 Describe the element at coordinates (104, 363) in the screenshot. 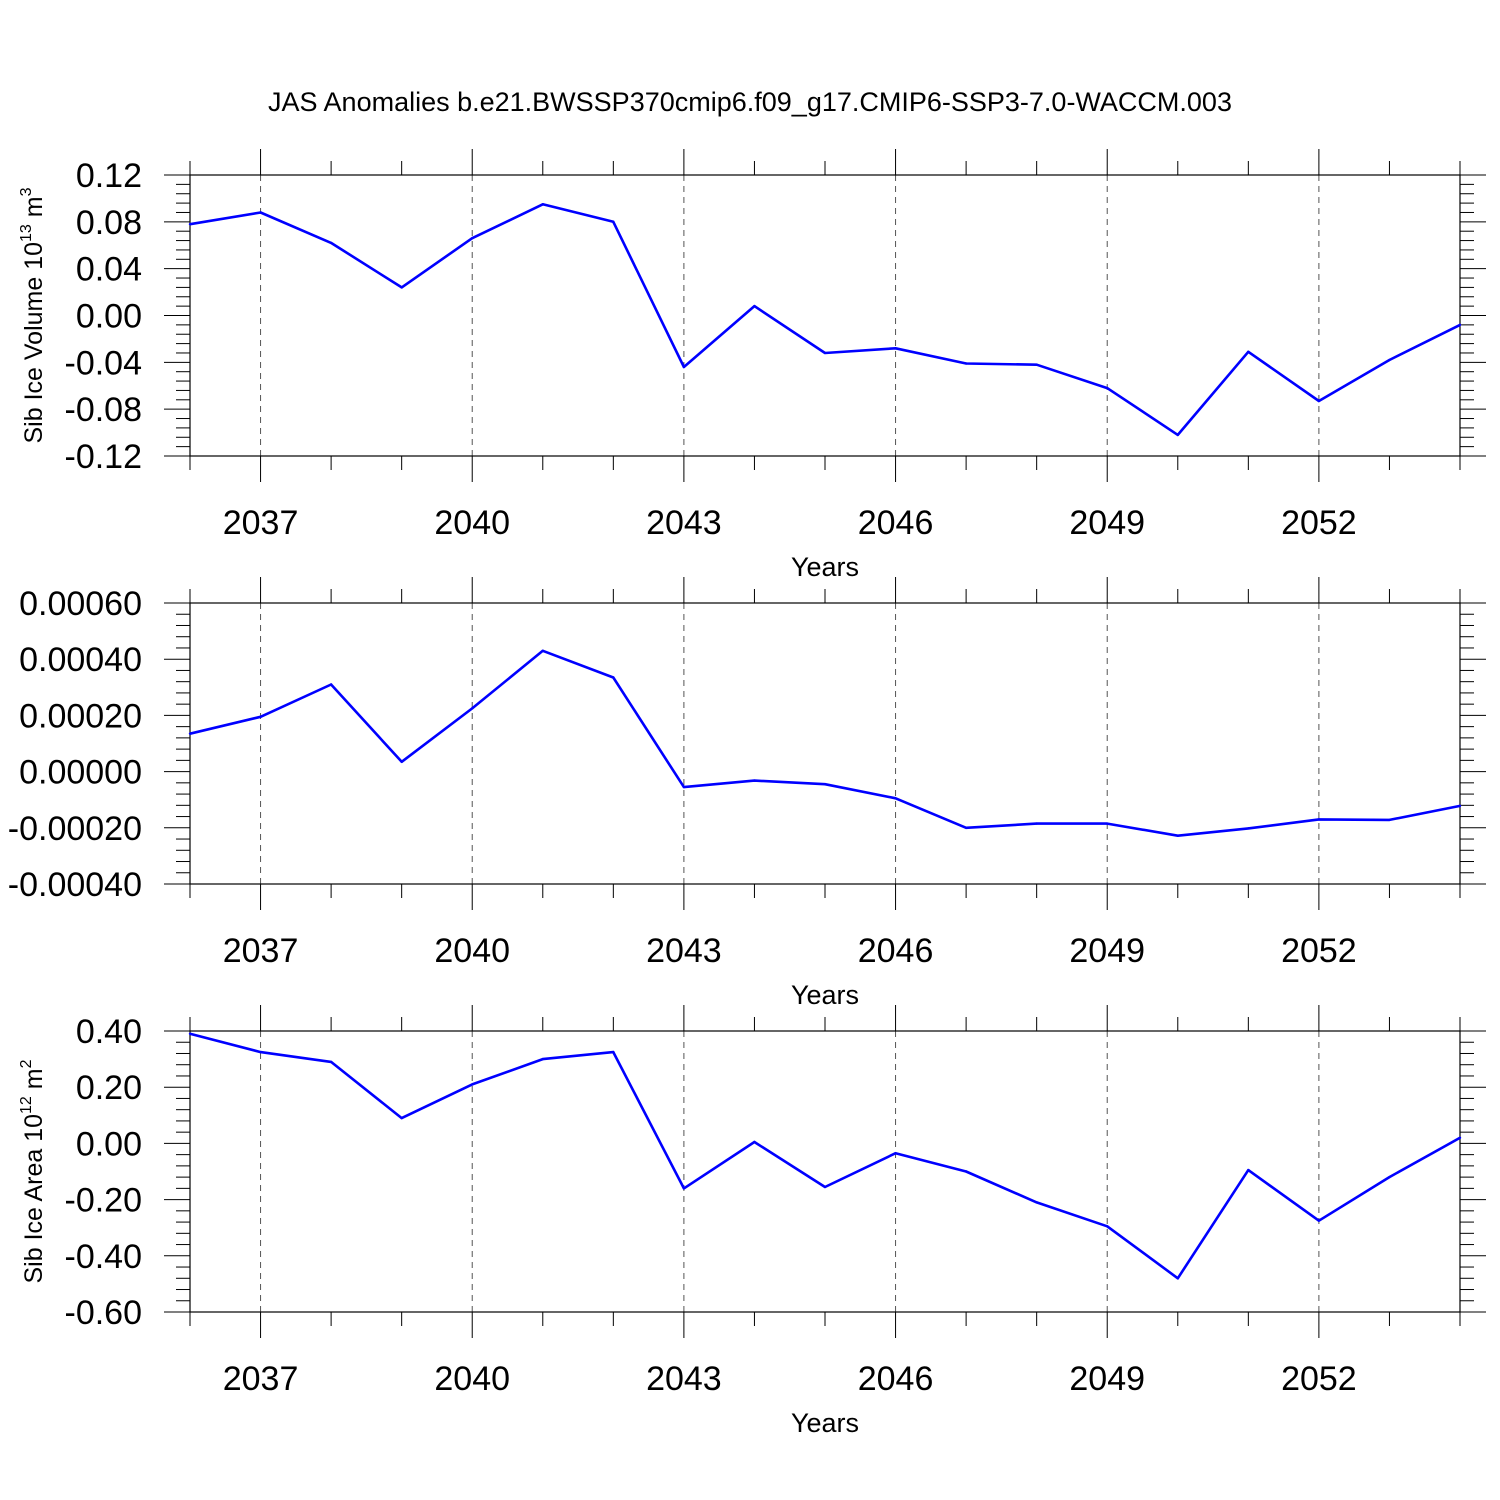

I see `y-tick-label: -0.04` at that location.